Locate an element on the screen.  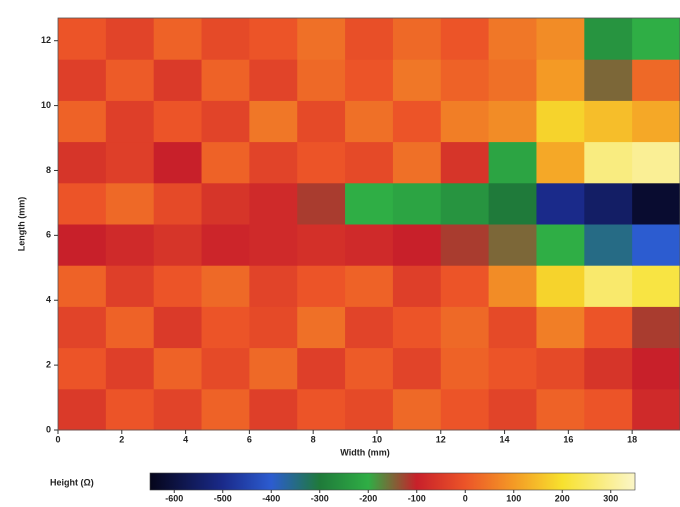
y-tick-label: 12 is located at coordinates (46, 40).